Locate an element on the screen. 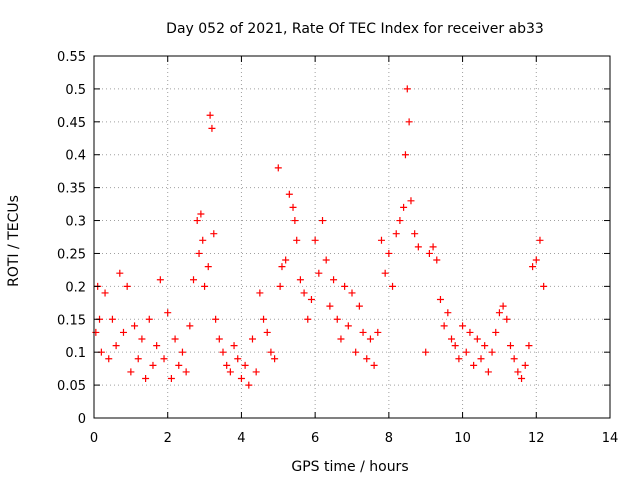 The height and width of the screenshot is (480, 640). y-axis-label: ROTI / TECUs is located at coordinates (14, 241).